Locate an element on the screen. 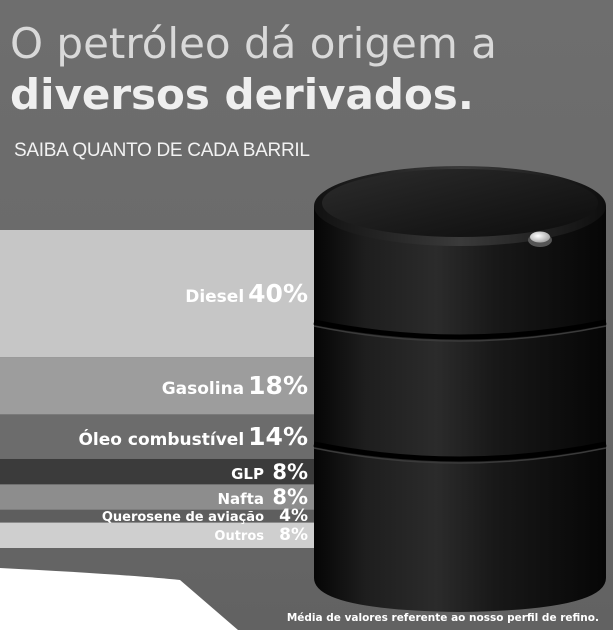 This screenshot has width=613, height=630. title-line-2-text: diversos derivados is located at coordinates (234, 94).